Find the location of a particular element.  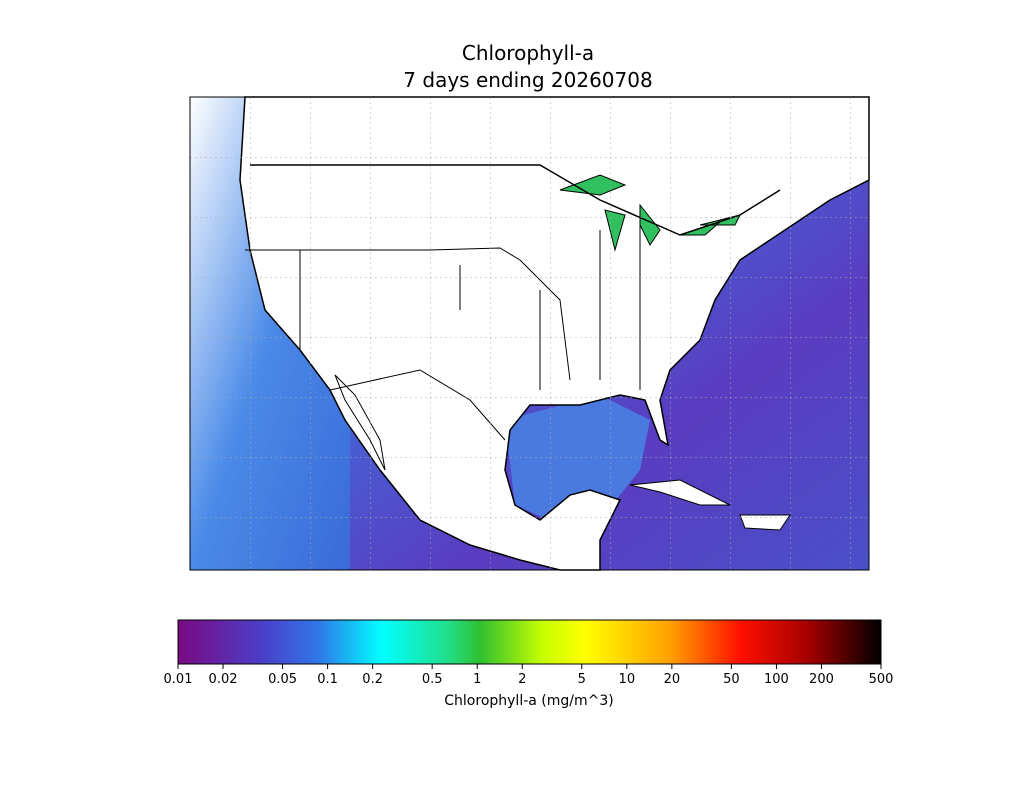

colorbar-tick-label: 50 is located at coordinates (731, 679).